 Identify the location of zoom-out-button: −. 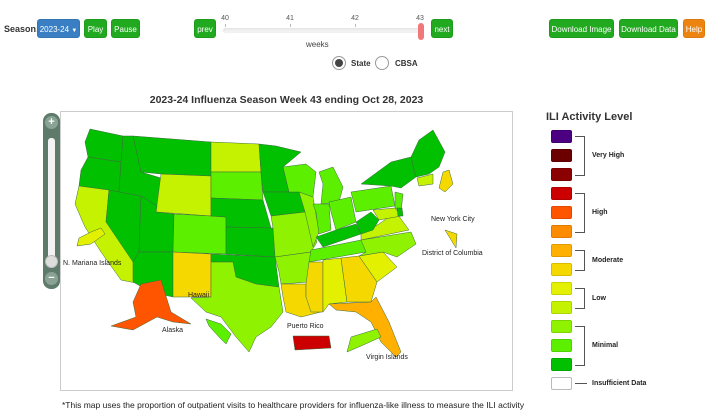
(51, 278).